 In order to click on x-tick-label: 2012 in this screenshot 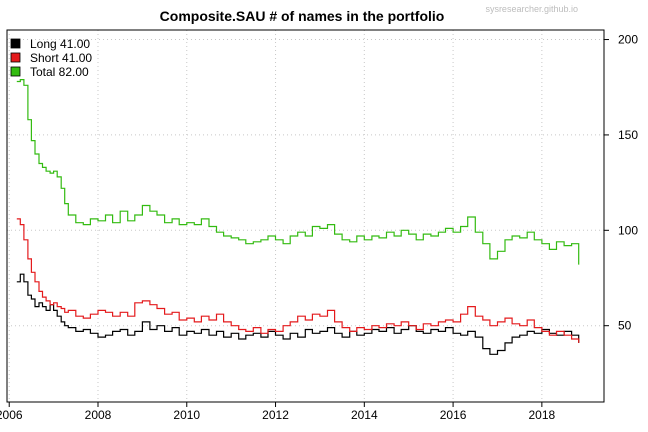, I will do `click(275, 415)`.